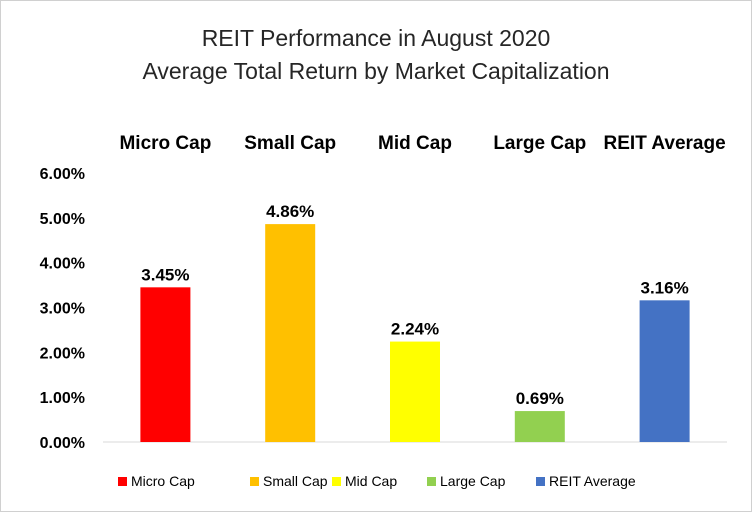 The width and height of the screenshot is (752, 512). Describe the element at coordinates (62, 353) in the screenshot. I see `y-tick-label: 2.00%` at that location.